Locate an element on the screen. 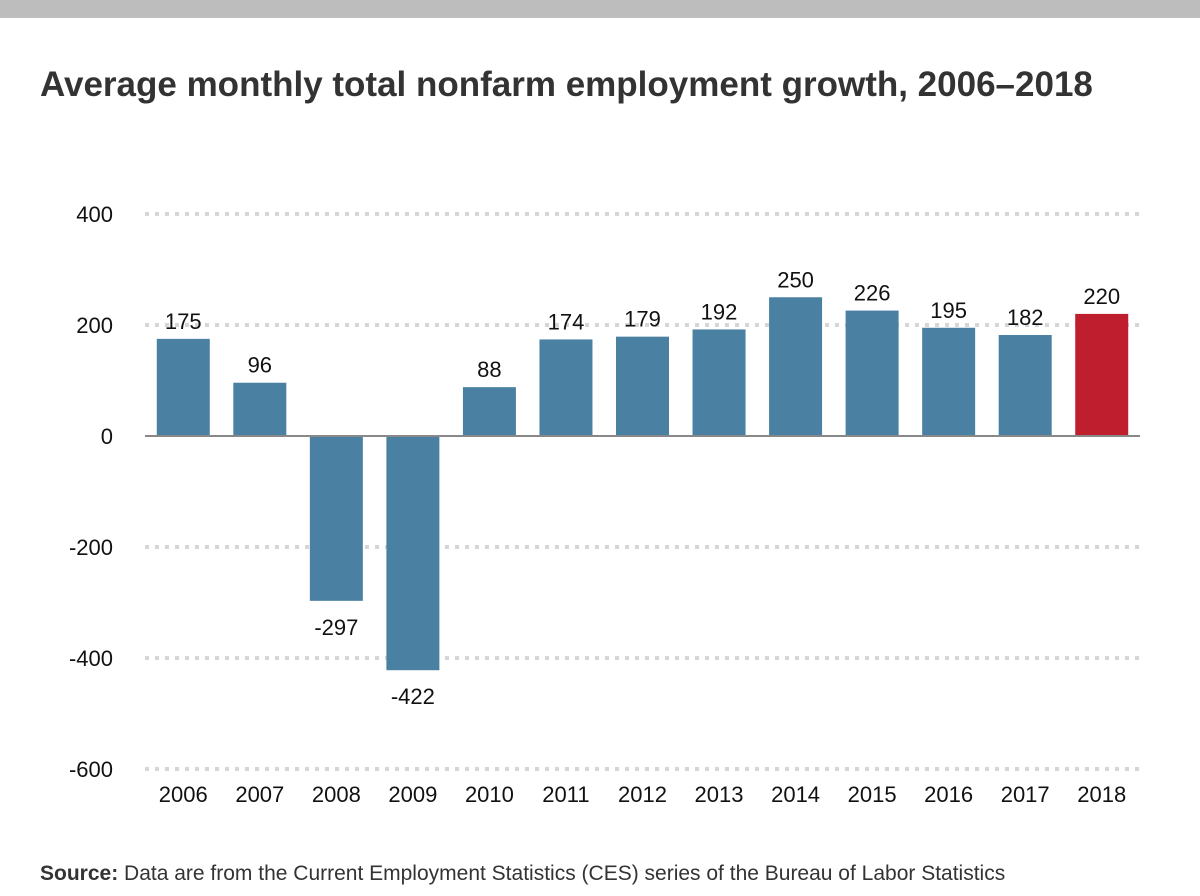 The image size is (1200, 896). x-tick-label-2014: 2014 is located at coordinates (795, 794).